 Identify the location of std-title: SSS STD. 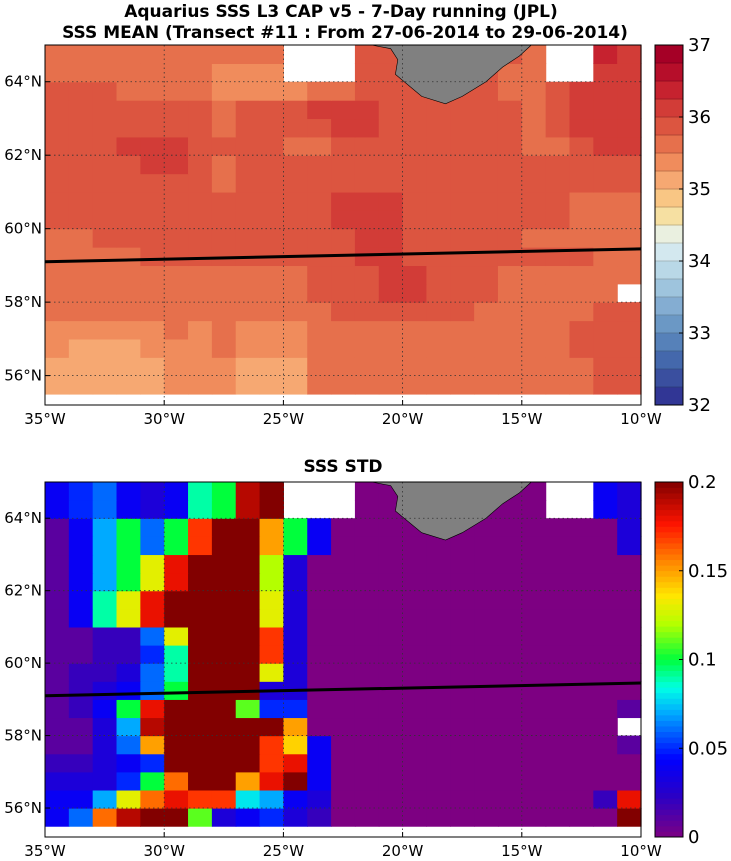
(342, 467).